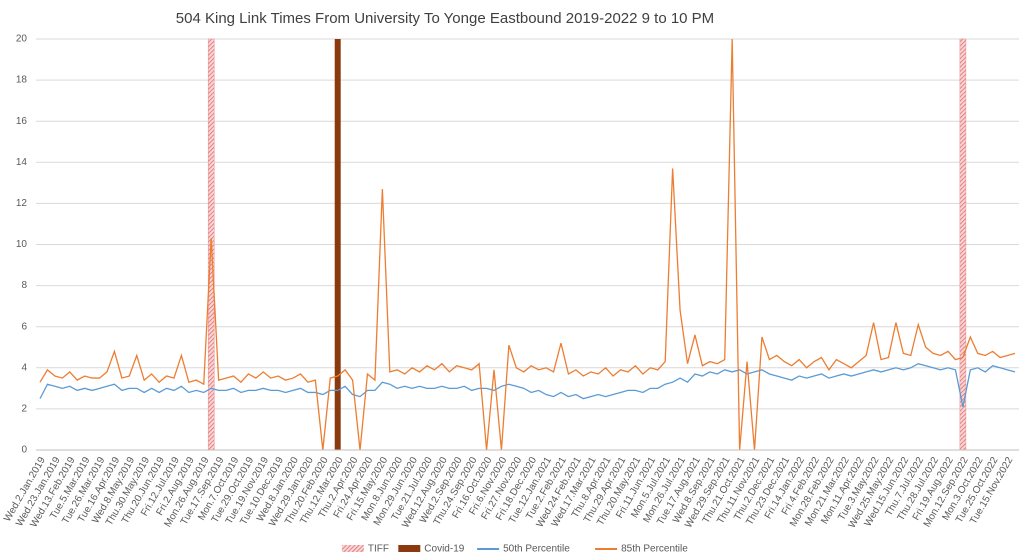  What do you see at coordinates (527, 384) in the screenshot?
I see `series-line` at bounding box center [527, 384].